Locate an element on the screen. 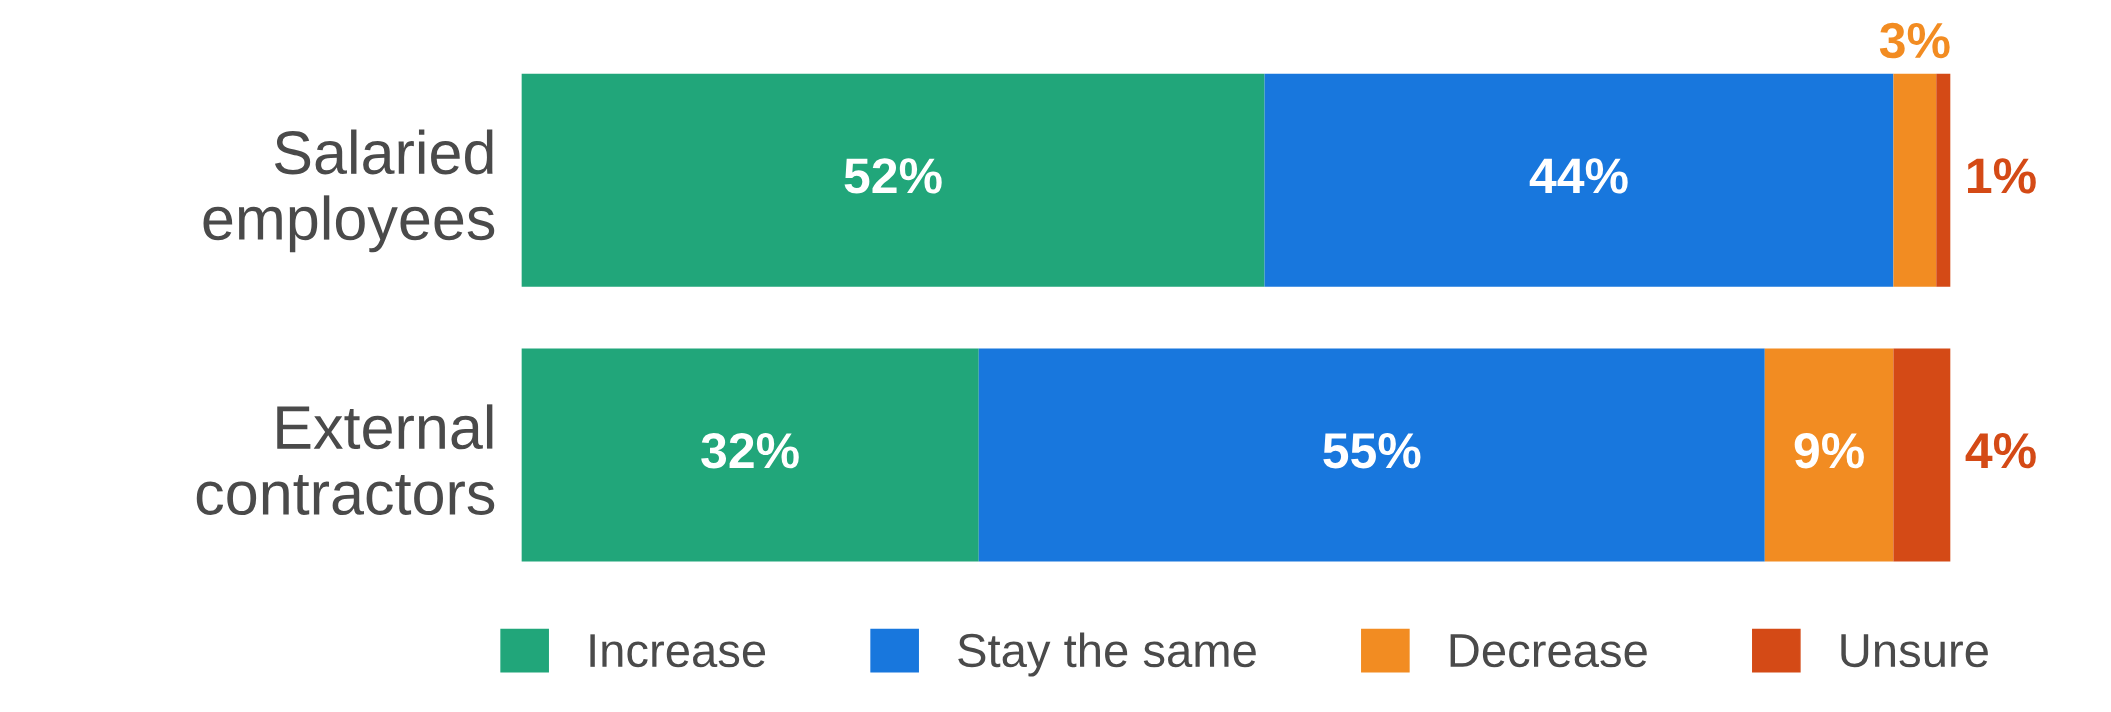 This screenshot has height=712, width=2111. data-label: 32% is located at coordinates (750, 450).